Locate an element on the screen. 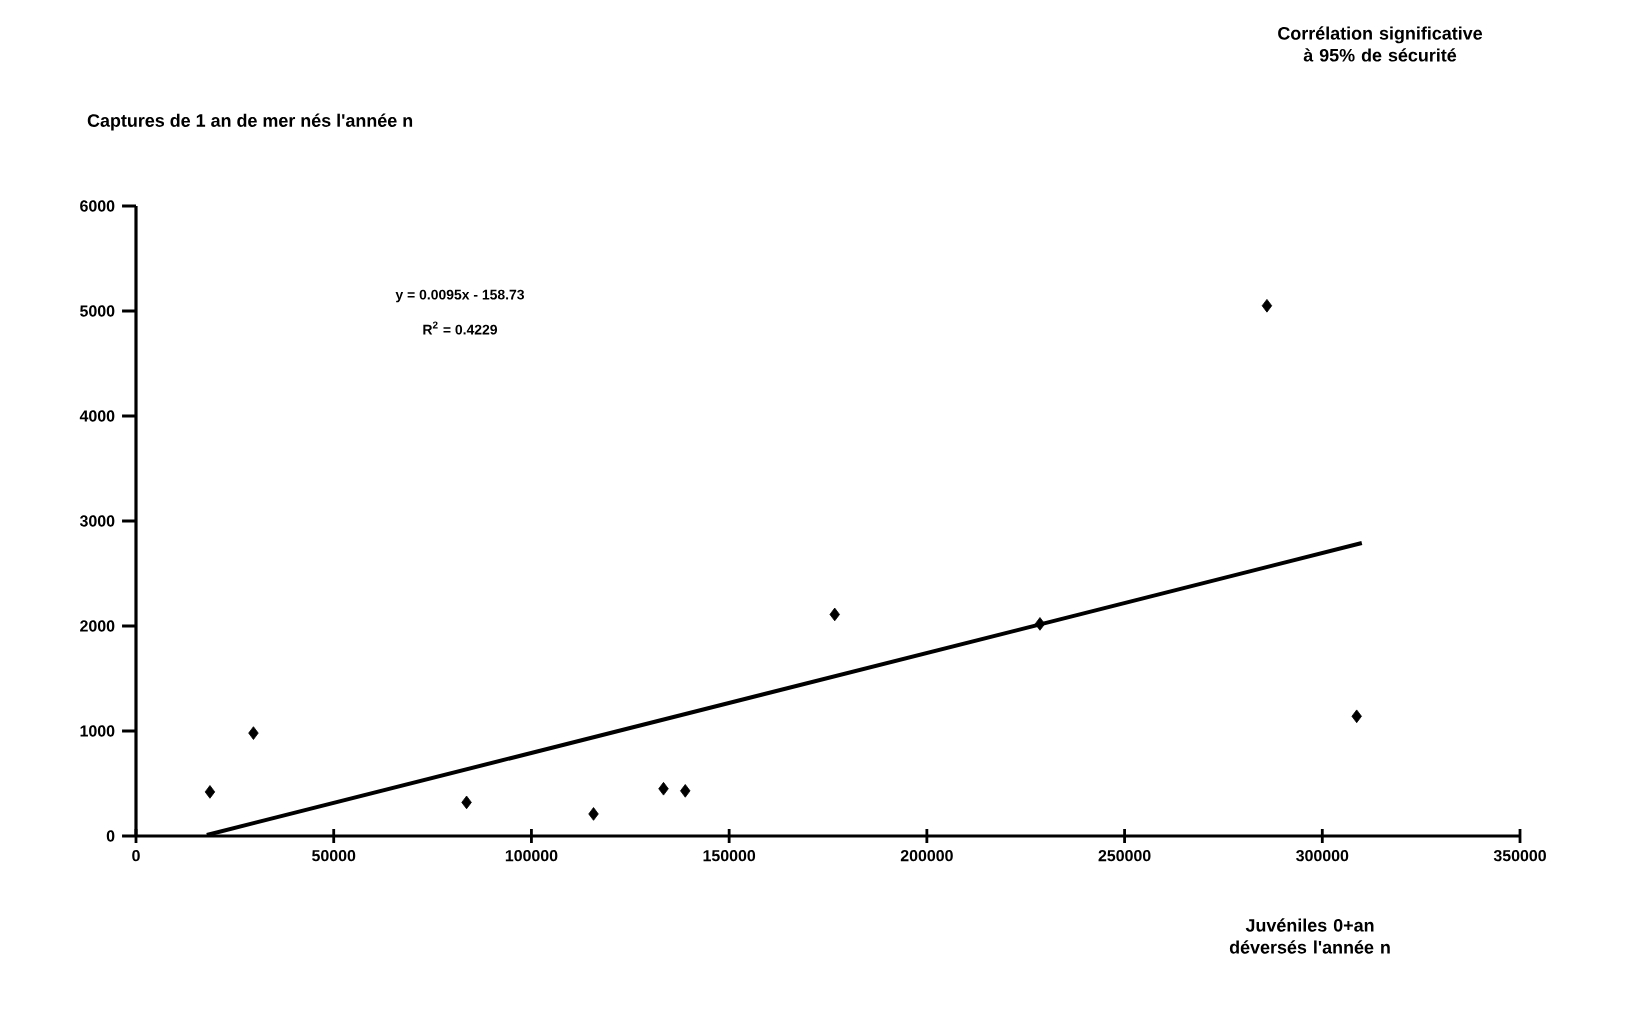 The width and height of the screenshot is (1648, 1012). chart-title: Captures de 1 an de mer nés l'année n is located at coordinates (250, 122).